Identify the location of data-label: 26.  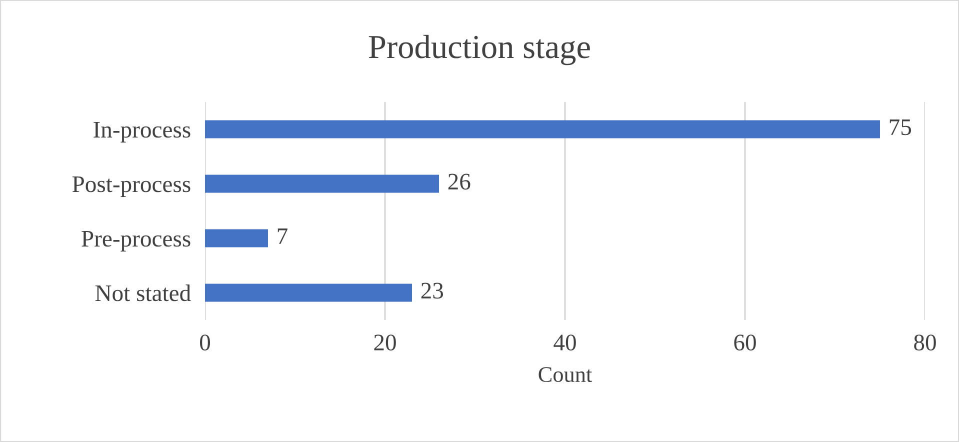
(459, 182).